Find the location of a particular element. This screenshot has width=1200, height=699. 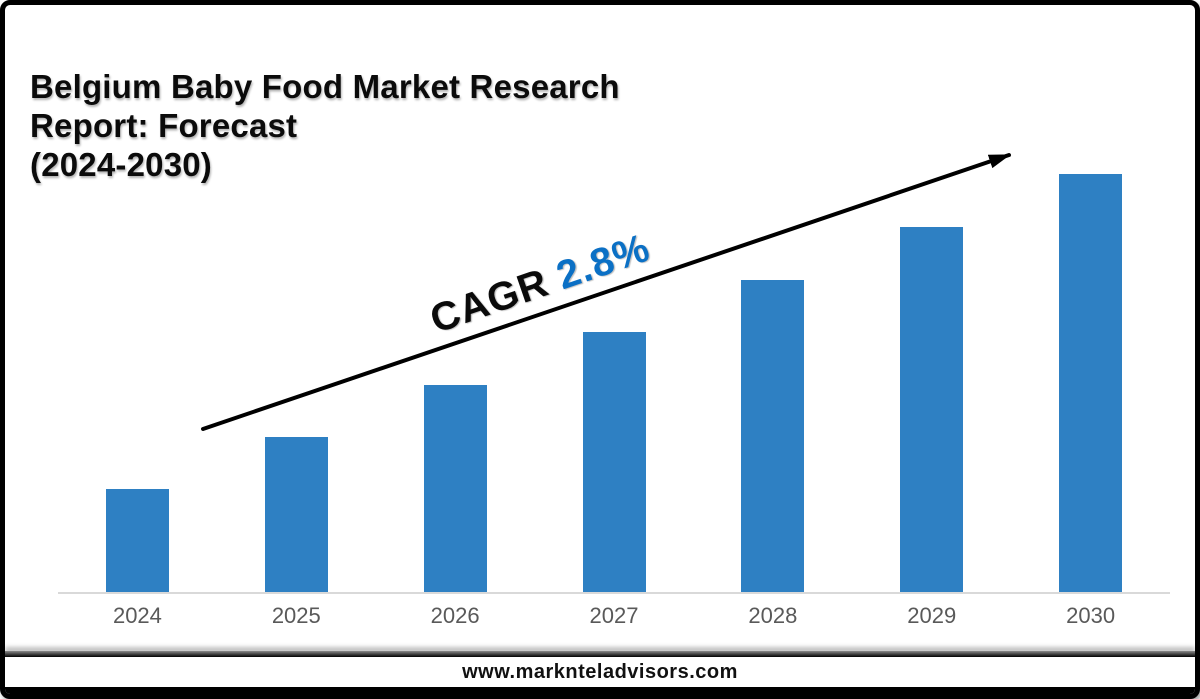

xaxis-label-2028: 2028 is located at coordinates (773, 615).